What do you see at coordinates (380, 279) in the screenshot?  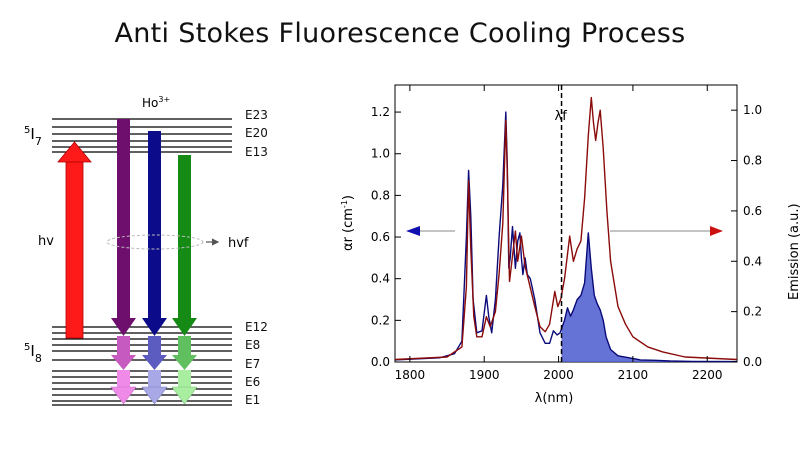 I see `y-tick-label-left: 0.4` at bounding box center [380, 279].